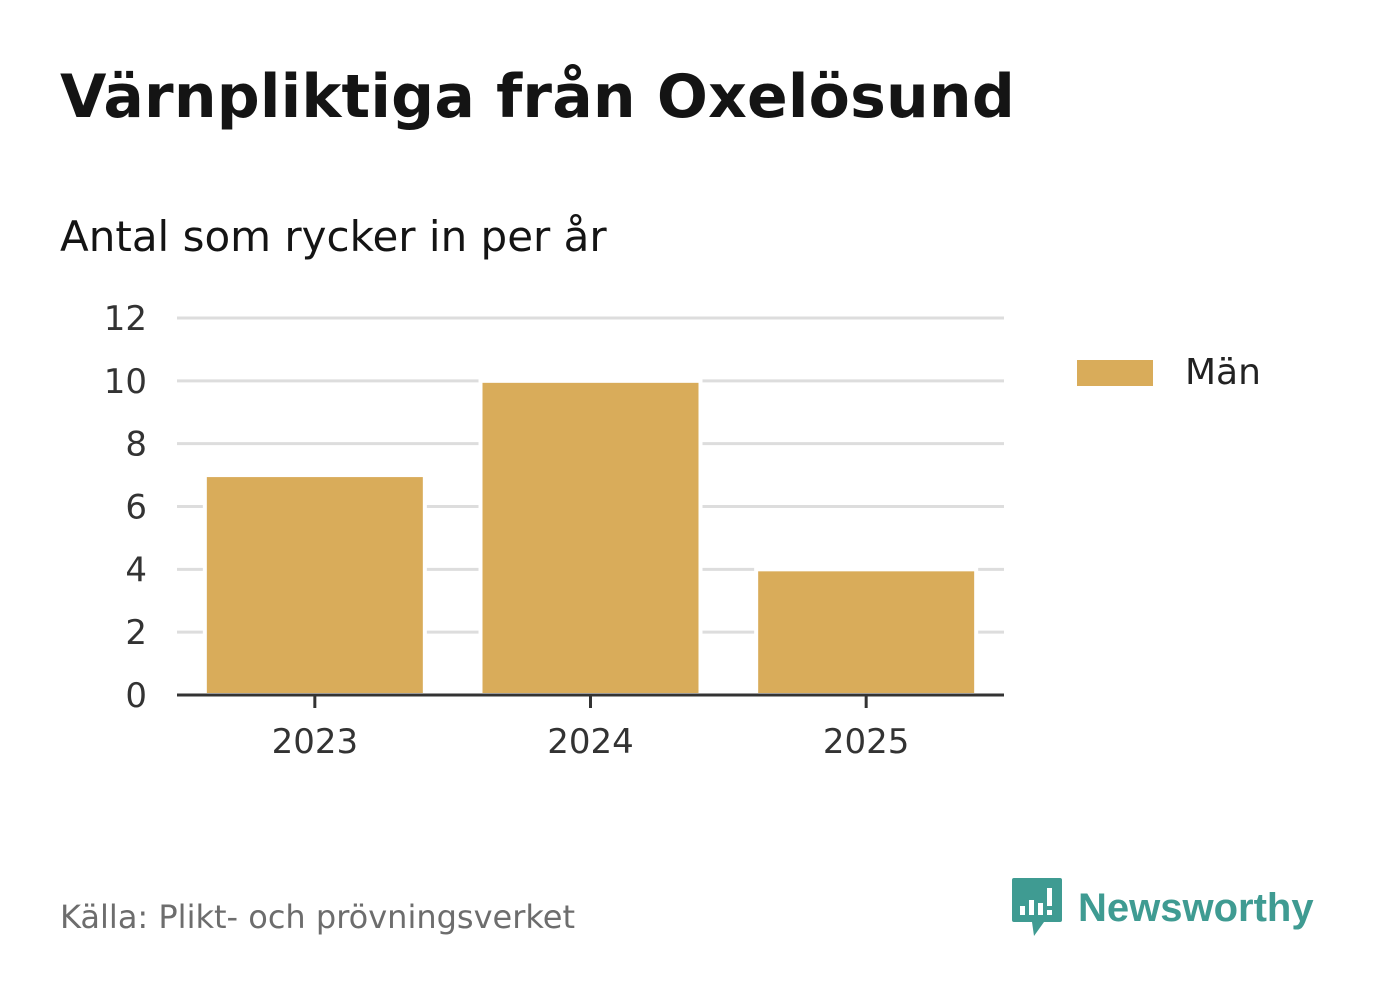 Image resolution: width=1382 pixels, height=999 pixels. Describe the element at coordinates (1115, 372) in the screenshot. I see `legend-swatch` at that location.